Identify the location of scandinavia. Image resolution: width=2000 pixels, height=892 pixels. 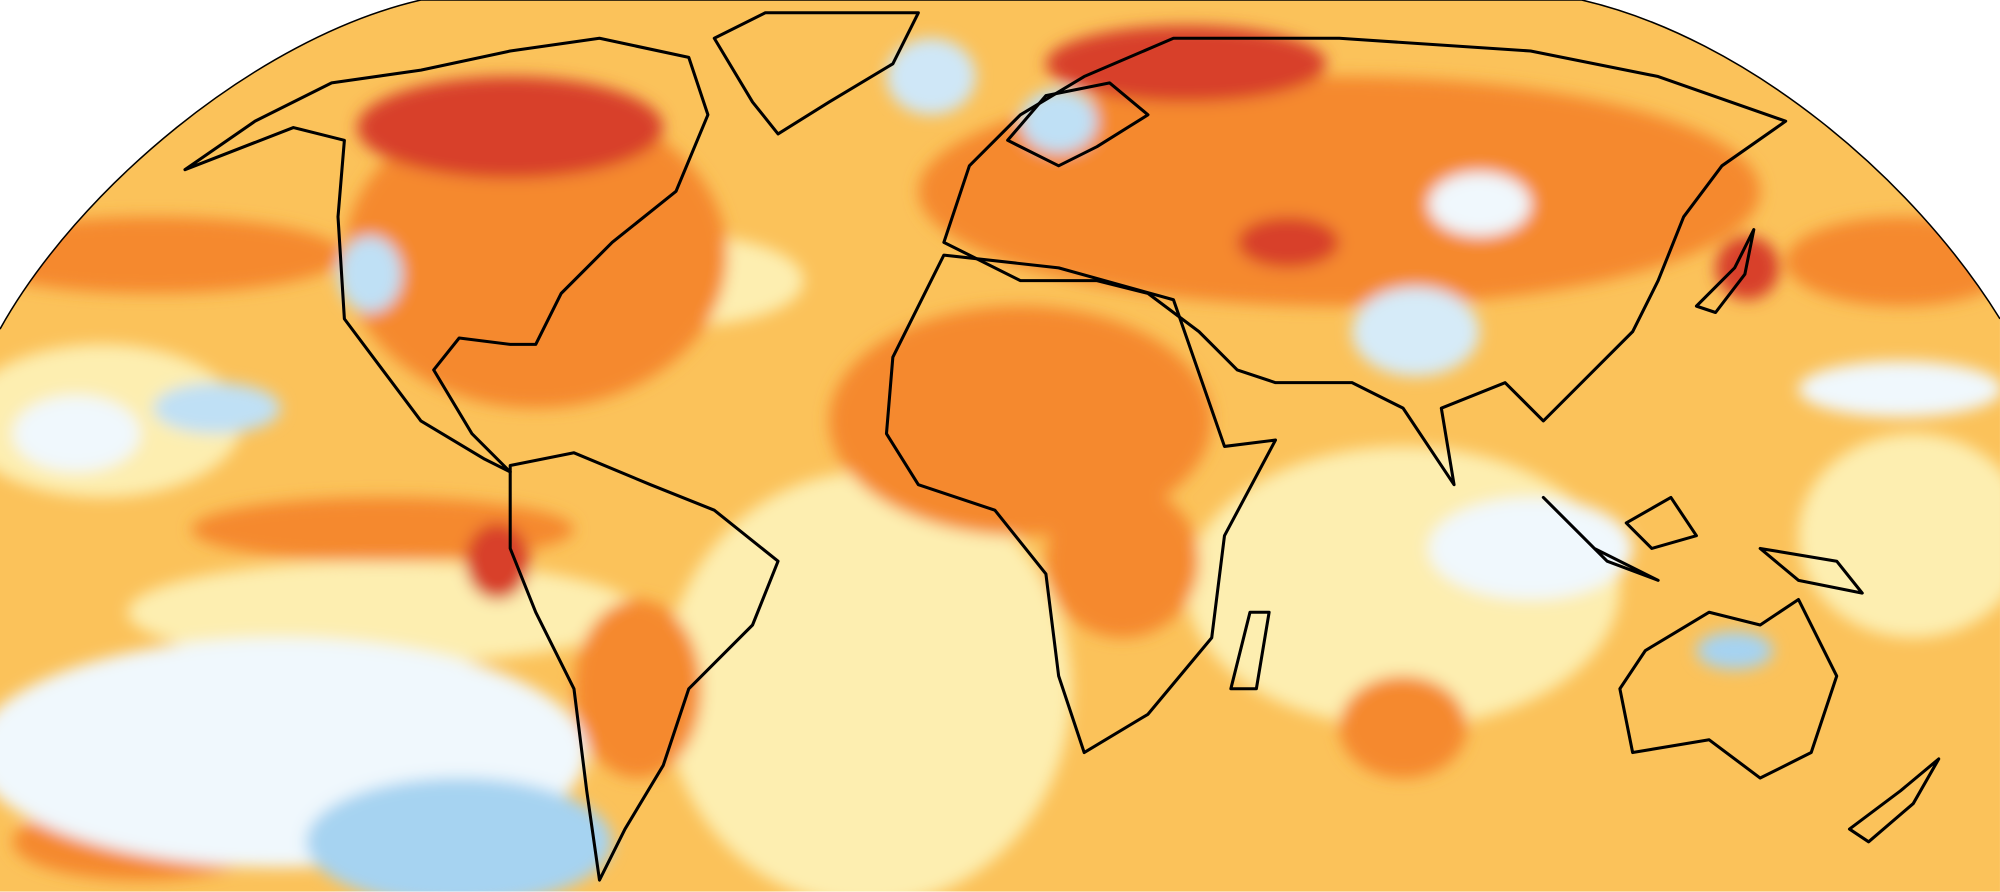
(1078, 124).